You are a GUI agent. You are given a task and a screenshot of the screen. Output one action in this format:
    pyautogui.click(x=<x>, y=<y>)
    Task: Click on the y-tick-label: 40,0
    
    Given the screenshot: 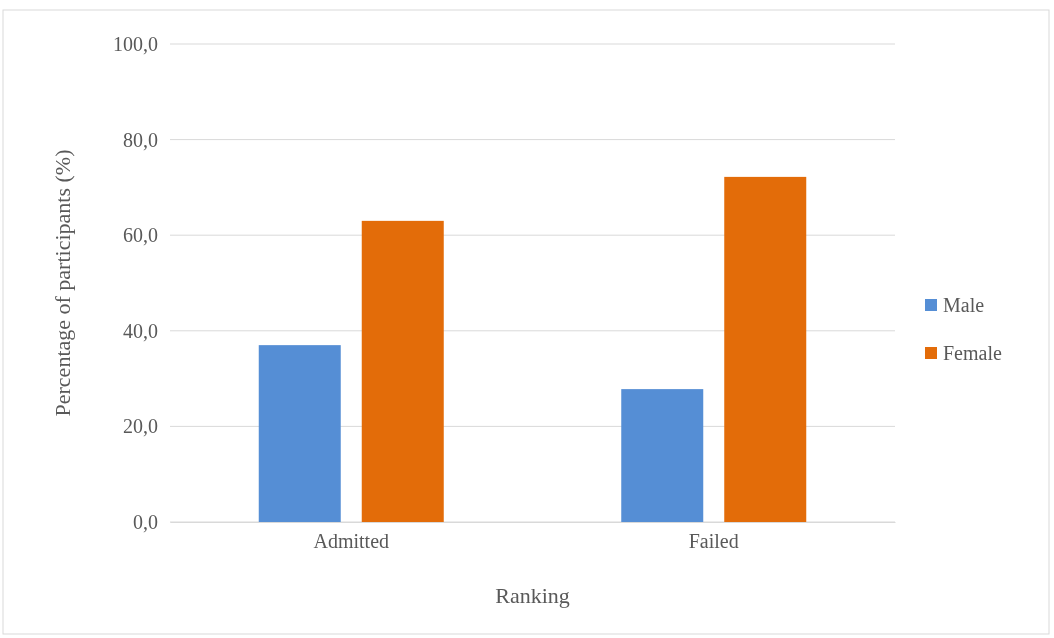 What is the action you would take?
    pyautogui.click(x=140, y=330)
    